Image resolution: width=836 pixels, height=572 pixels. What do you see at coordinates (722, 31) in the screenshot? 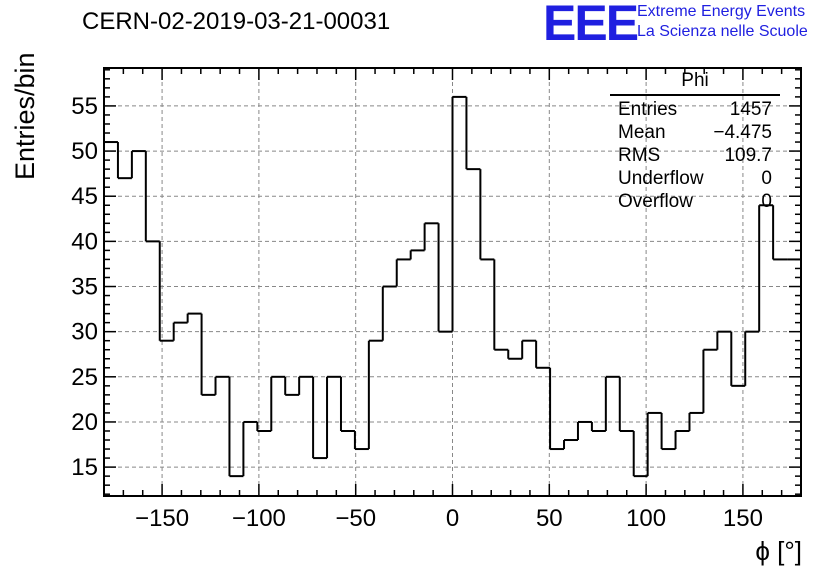
I see `logo-caption-line2: La Scienza nelle Scuole` at bounding box center [722, 31].